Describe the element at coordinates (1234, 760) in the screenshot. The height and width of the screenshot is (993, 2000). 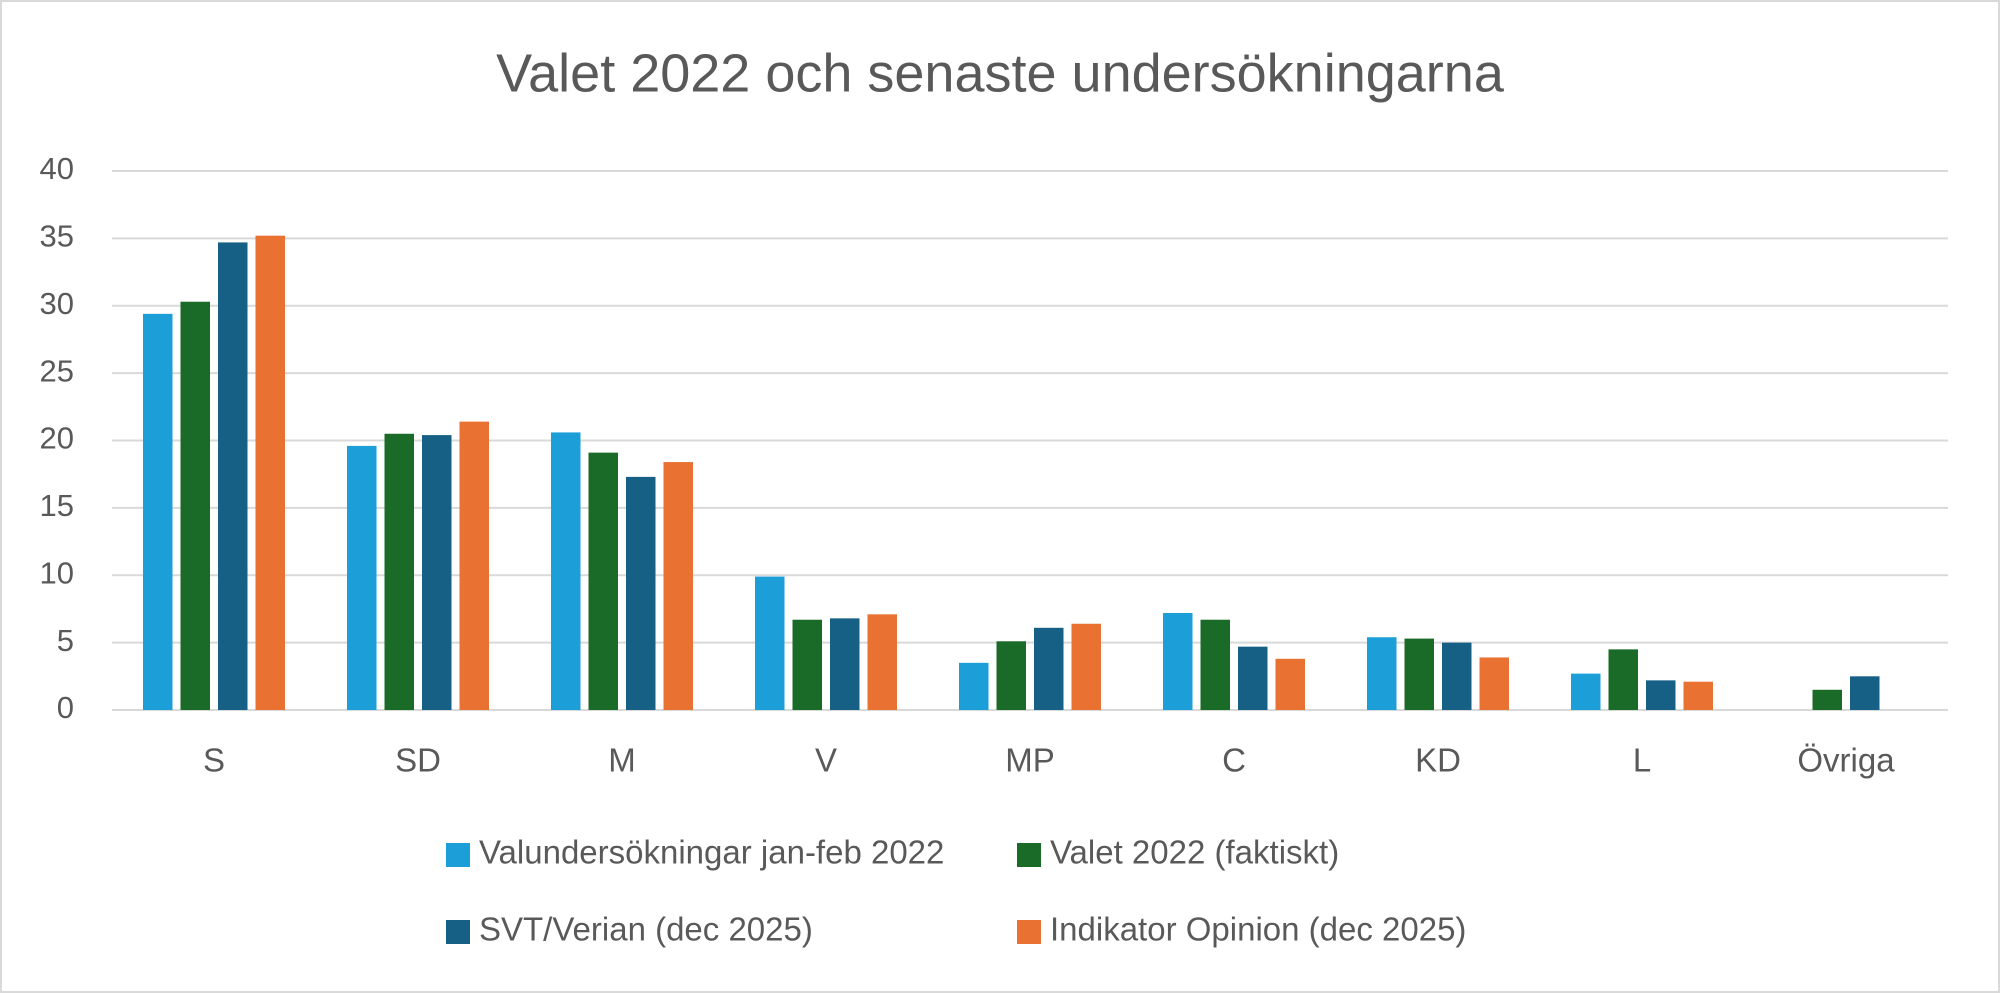
I see `x-tick-label: C` at that location.